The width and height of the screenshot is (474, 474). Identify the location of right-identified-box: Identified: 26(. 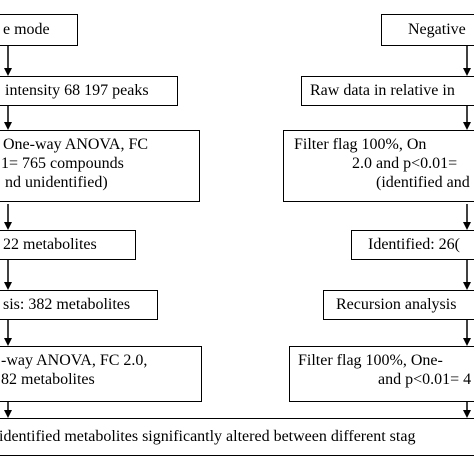
(412, 245).